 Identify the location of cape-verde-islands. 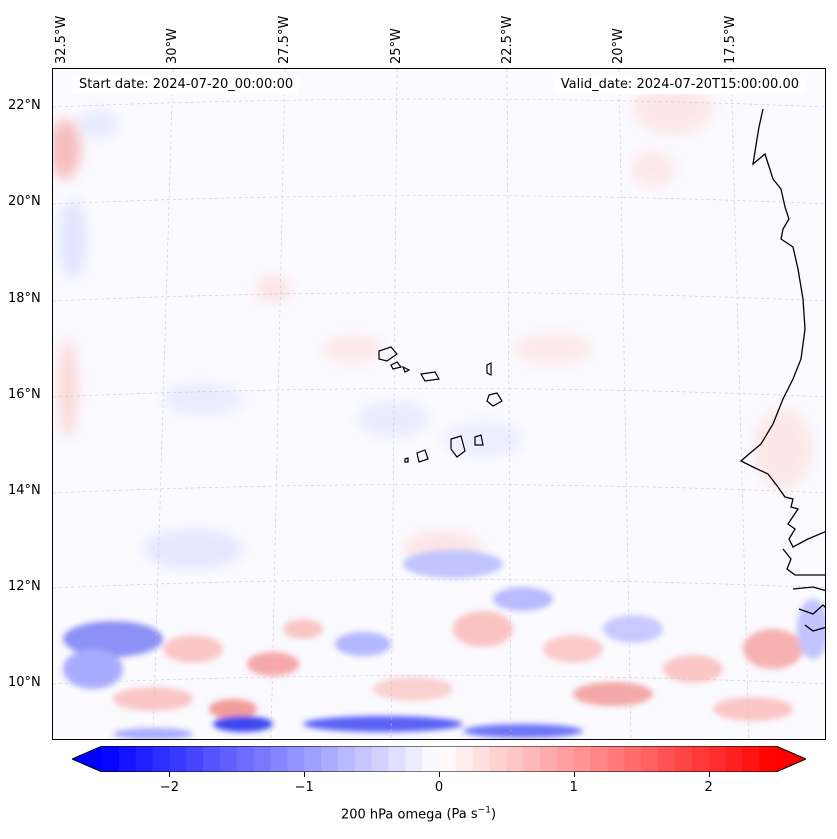
(440, 404).